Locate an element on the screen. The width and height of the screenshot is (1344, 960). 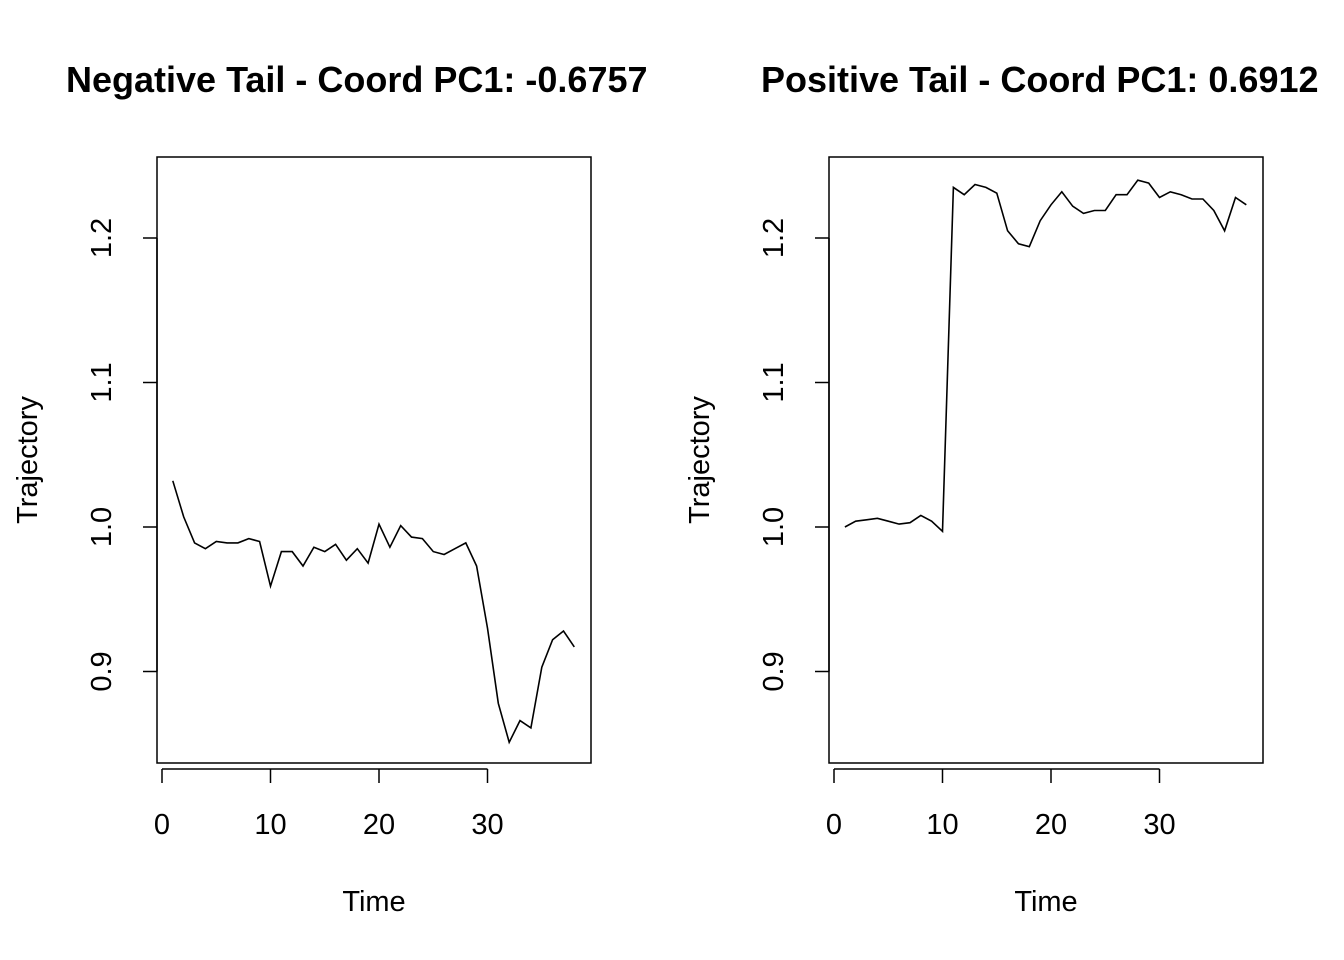
chart-title: Negative Tail - Coord PC1: -0.6757 is located at coordinates (357, 79).